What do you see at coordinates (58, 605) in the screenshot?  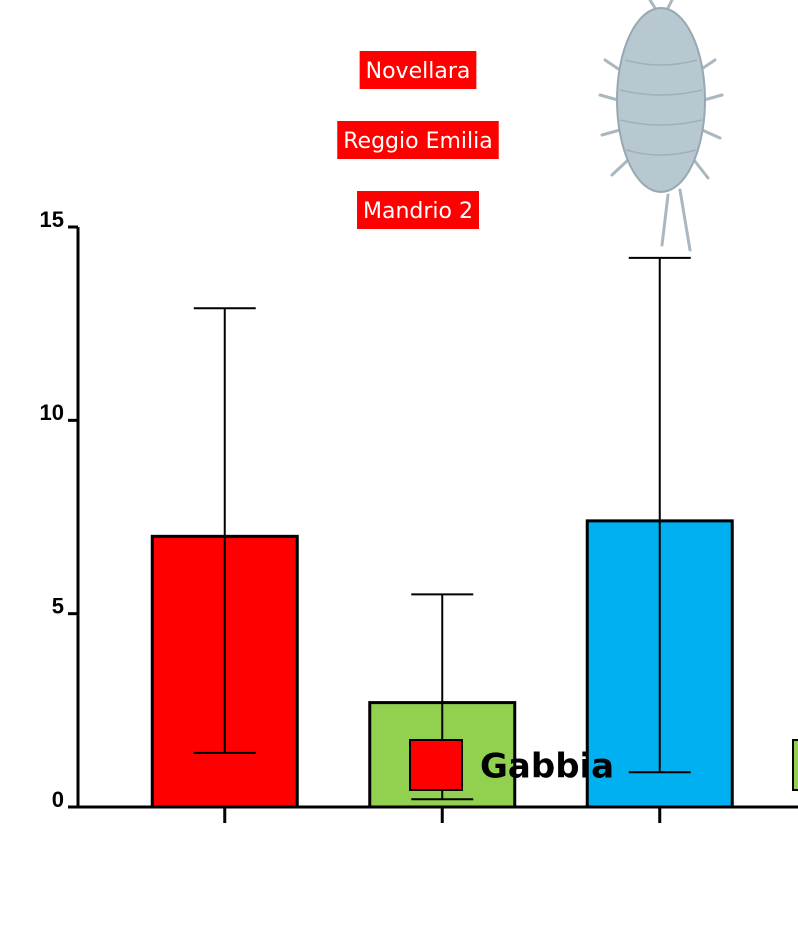 I see `y-tick-label: 5` at bounding box center [58, 605].